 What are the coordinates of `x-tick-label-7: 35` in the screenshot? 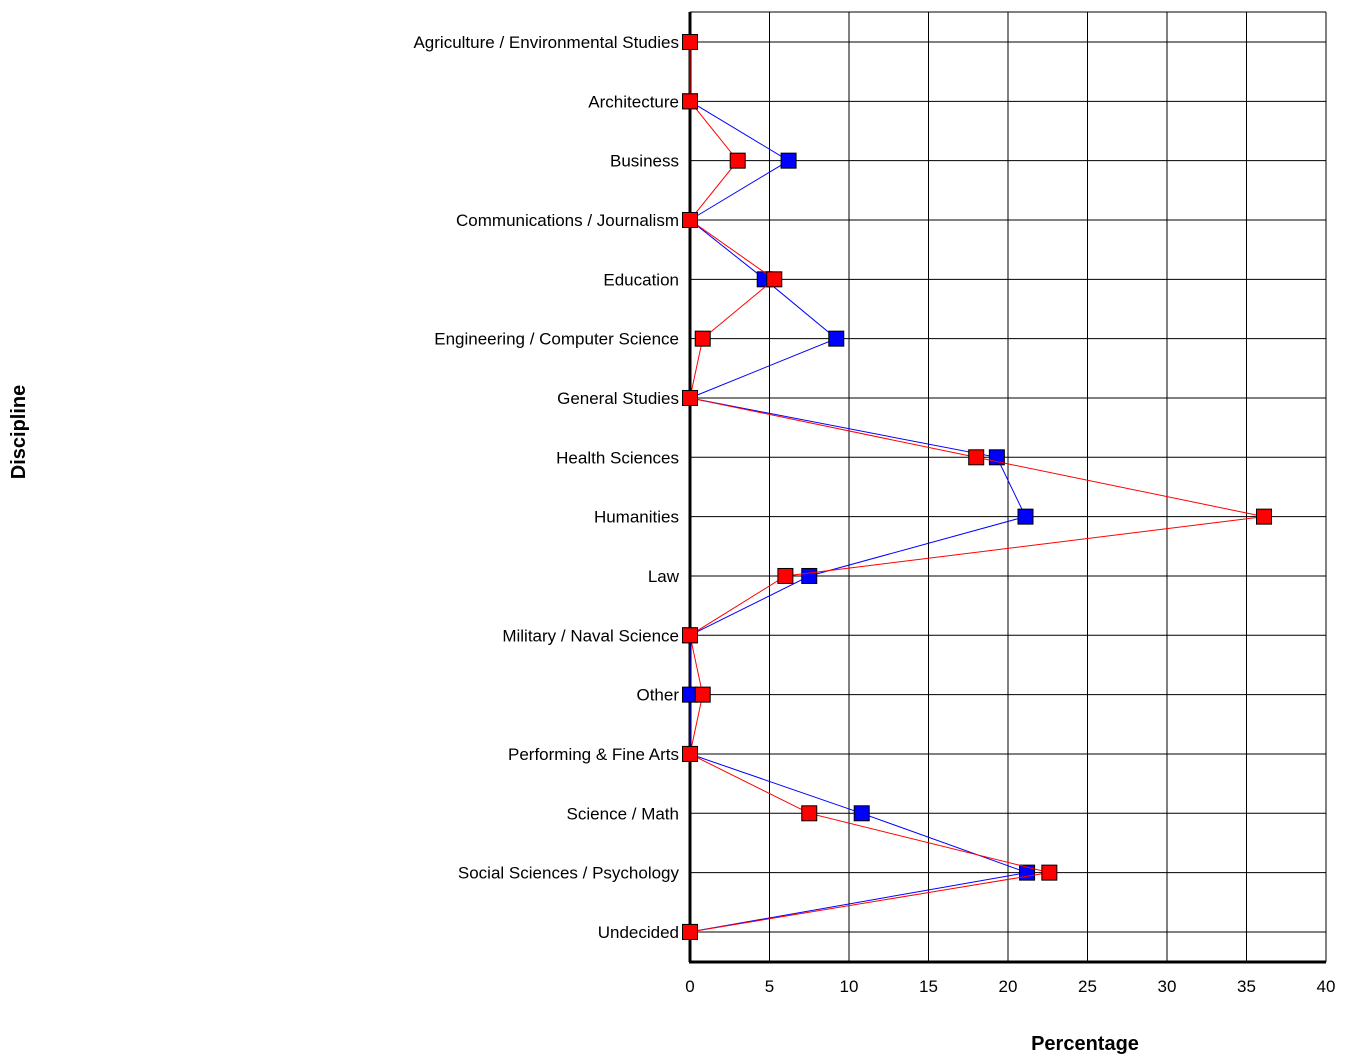 It's located at (1246, 986).